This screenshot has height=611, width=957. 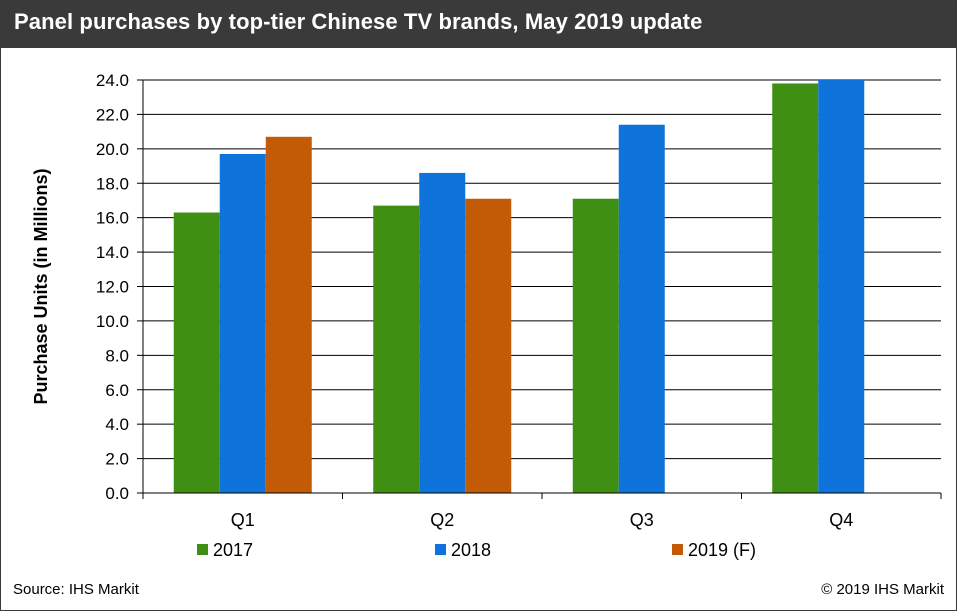 I want to click on y-tick-label: 10.0, so click(x=112, y=321).